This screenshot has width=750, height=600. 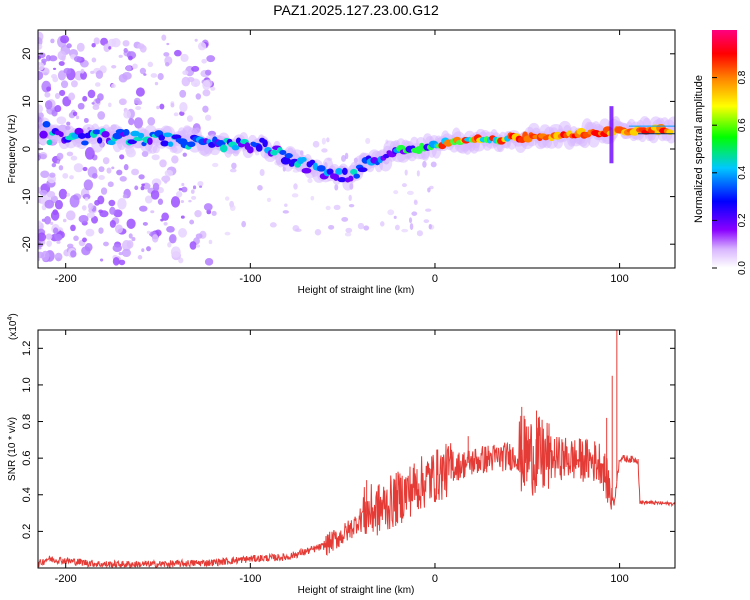 I want to click on x-tick-label: 0, so click(x=435, y=579).